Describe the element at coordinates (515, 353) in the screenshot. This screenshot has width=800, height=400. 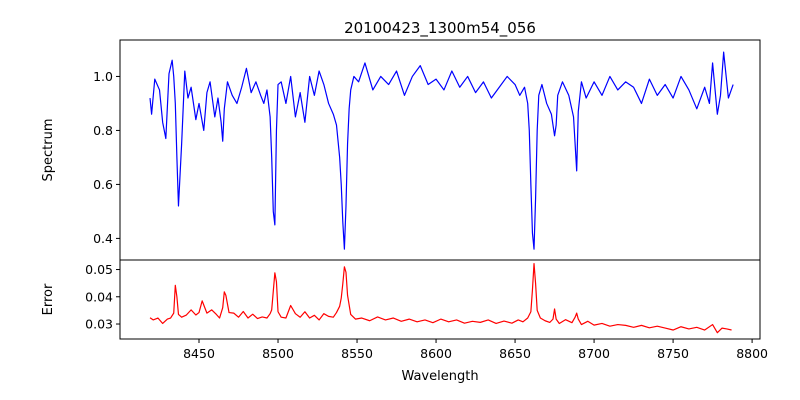
I see `x-tick-label: 8650` at that location.